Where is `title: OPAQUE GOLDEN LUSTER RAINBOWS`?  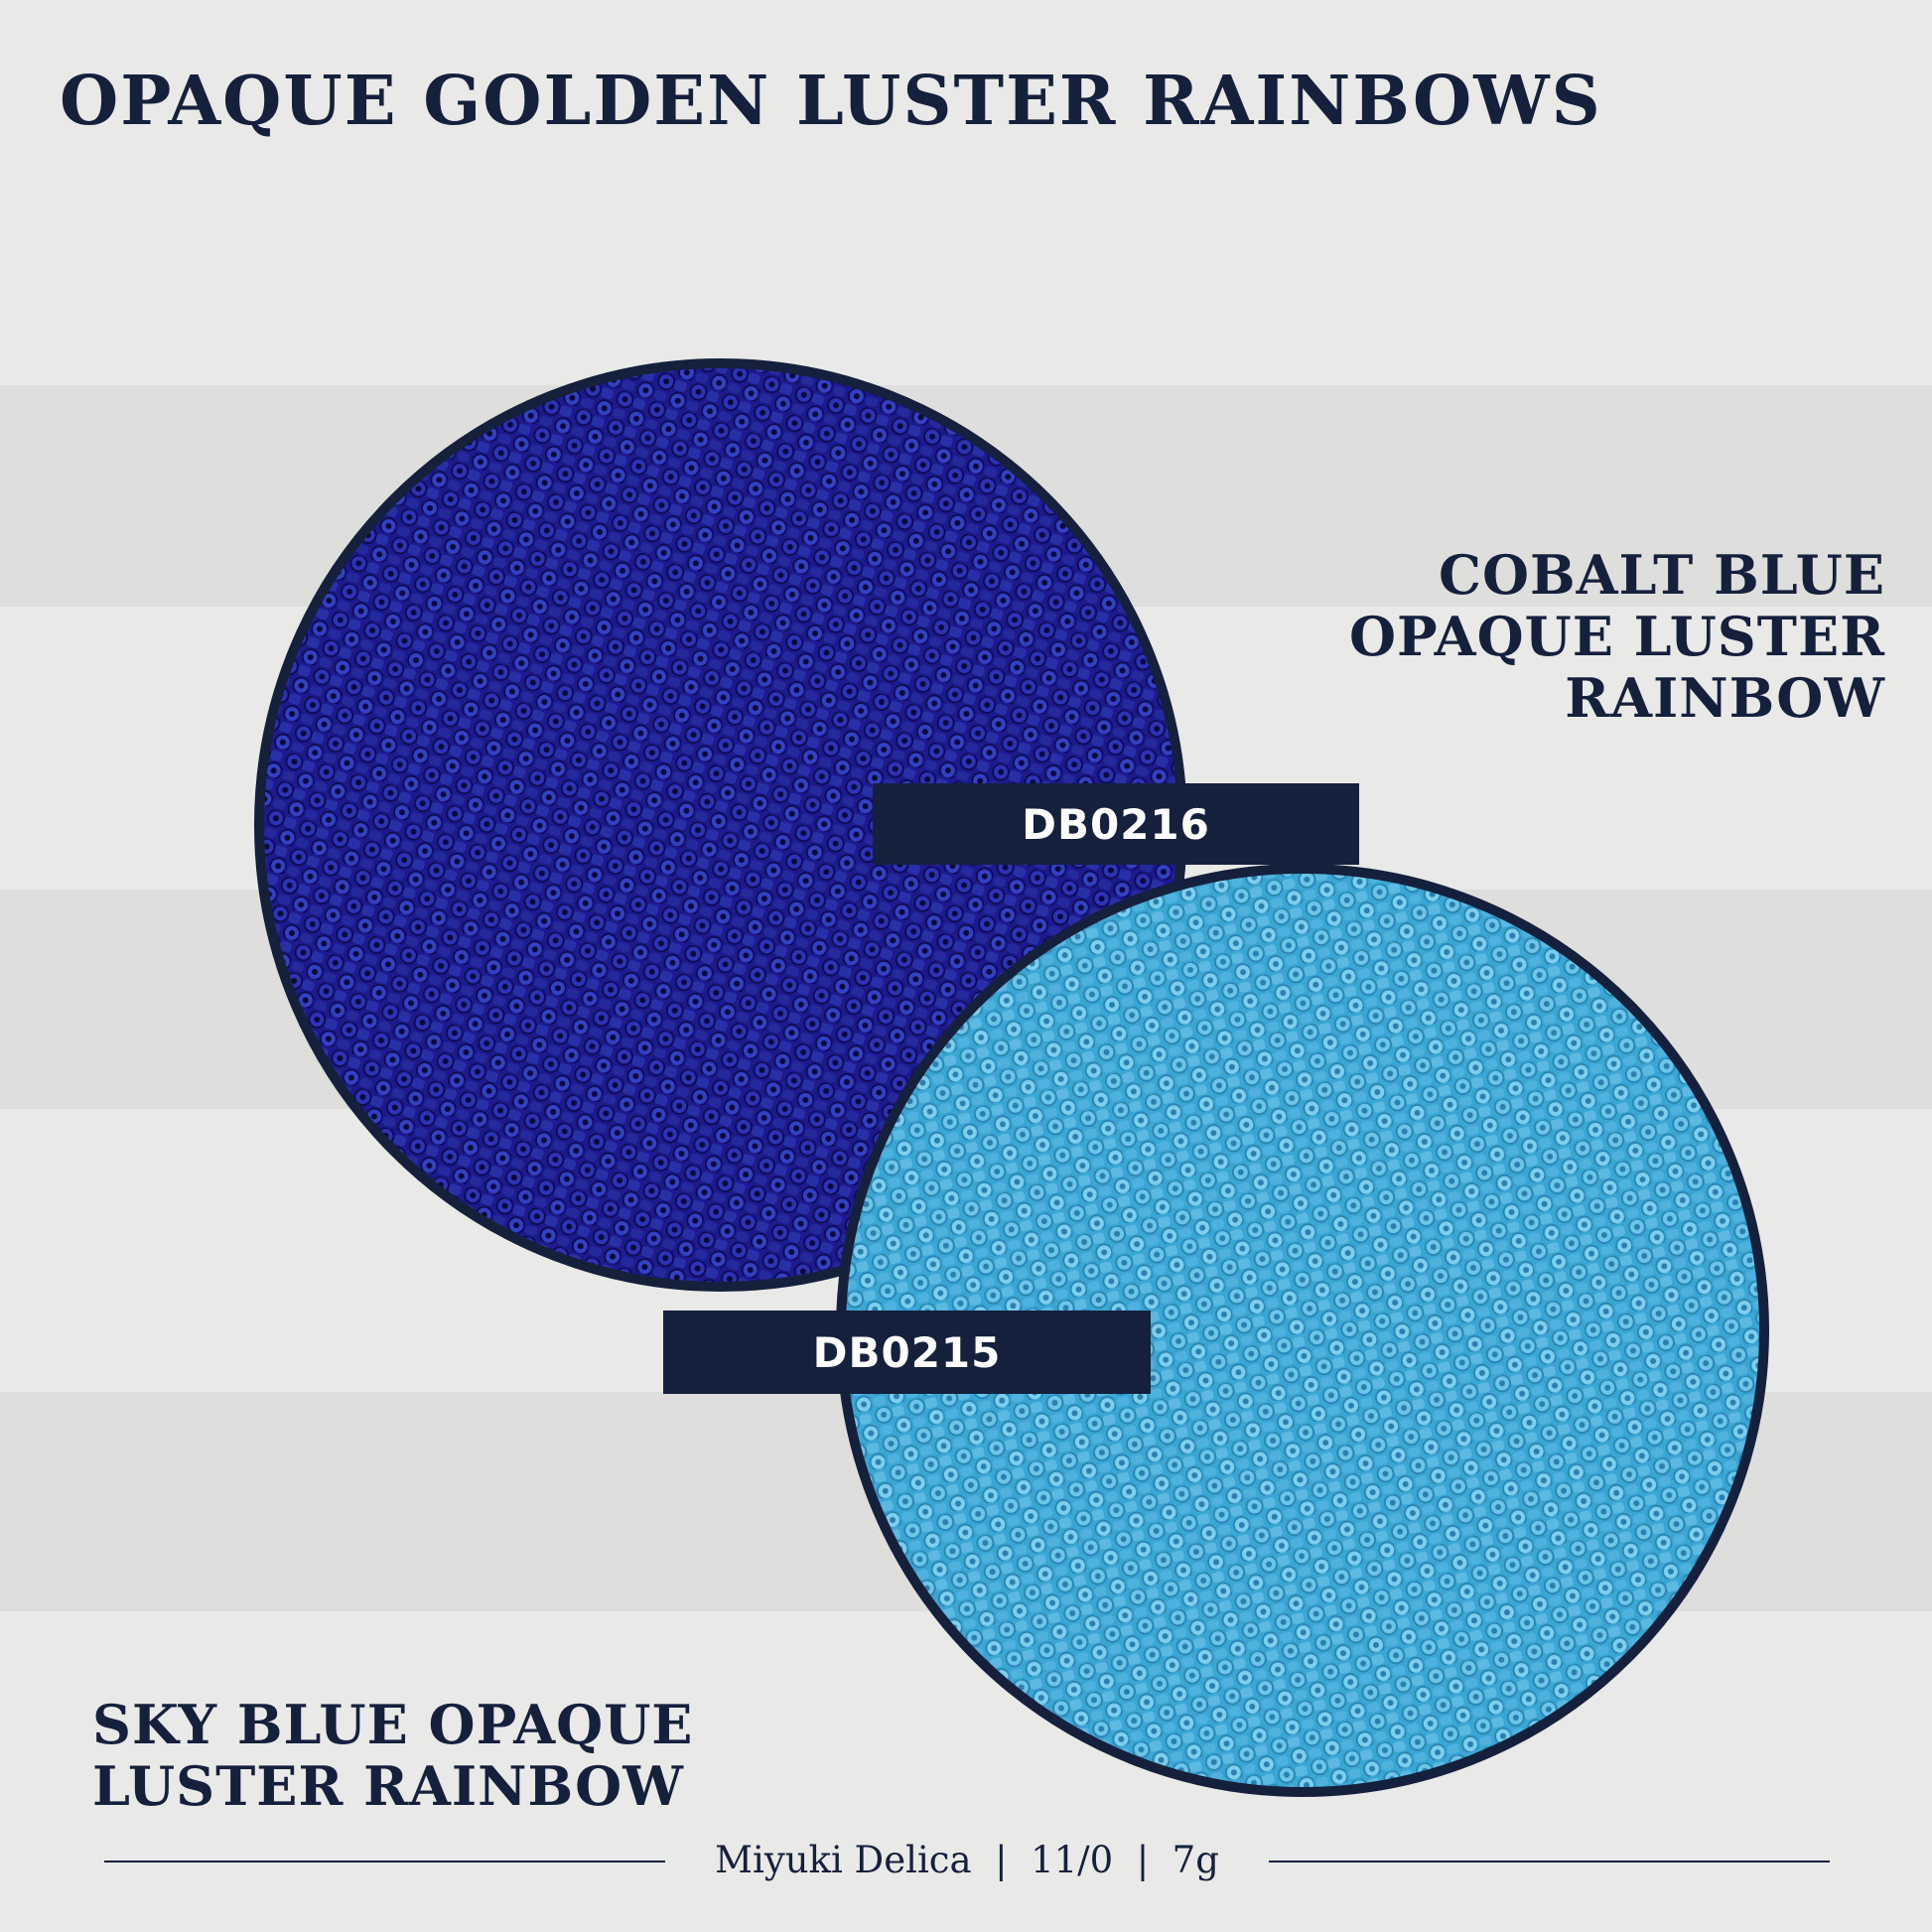 title: OPAQUE GOLDEN LUSTER RAINBOWS is located at coordinates (831, 101).